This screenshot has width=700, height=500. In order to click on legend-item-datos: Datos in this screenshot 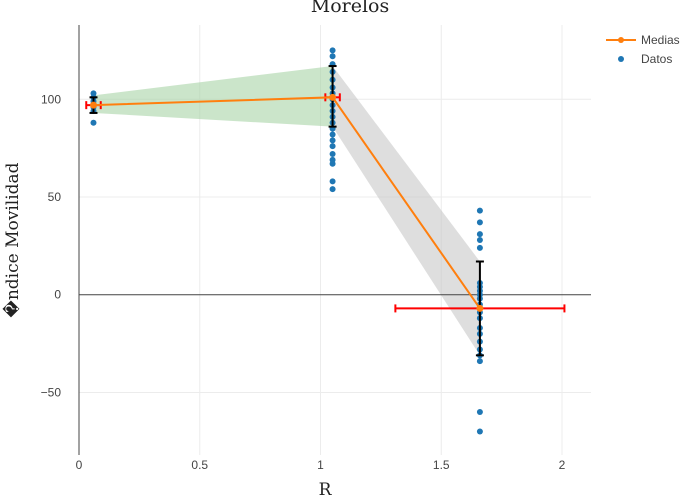, I will do `click(645, 59)`.